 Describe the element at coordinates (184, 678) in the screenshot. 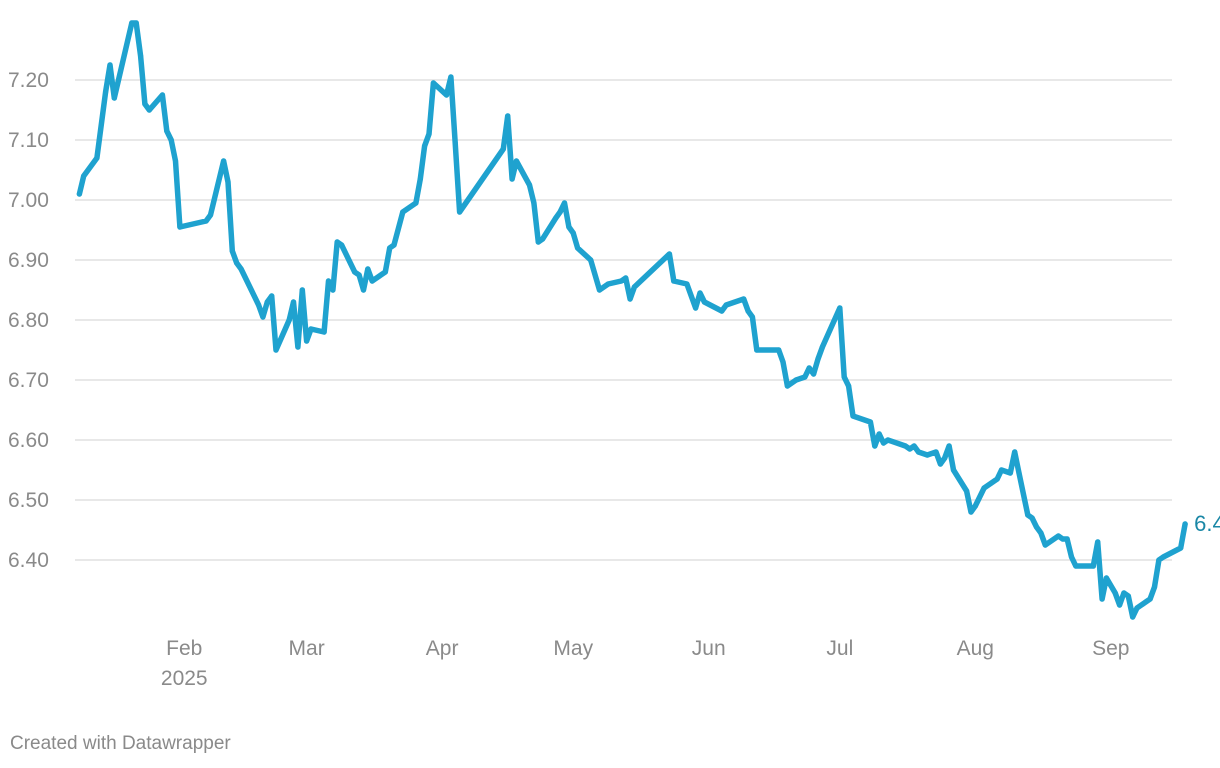

I see `x-tick-sublabel: 2025` at that location.